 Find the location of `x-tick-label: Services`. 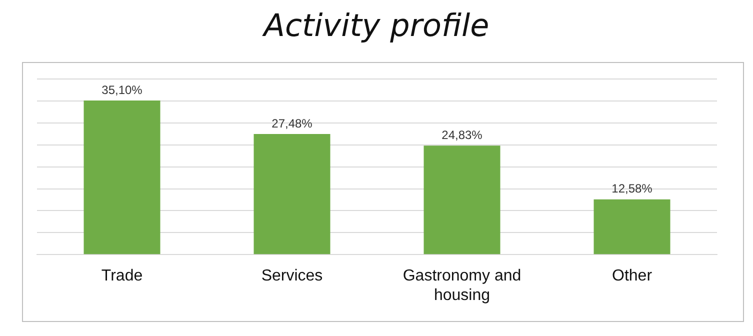

x-tick-label: Services is located at coordinates (292, 276).